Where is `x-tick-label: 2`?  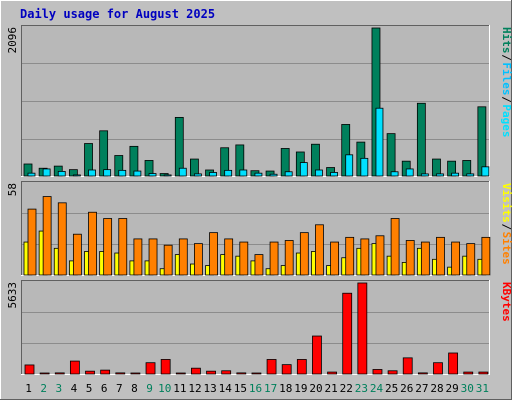 x-tick-label: 2 is located at coordinates (43, 388).